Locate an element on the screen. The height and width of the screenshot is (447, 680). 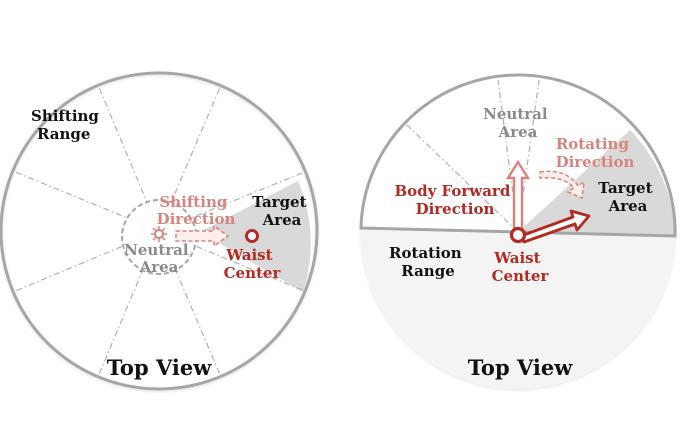
right-body-forward-arrow is located at coordinates (518, 195).